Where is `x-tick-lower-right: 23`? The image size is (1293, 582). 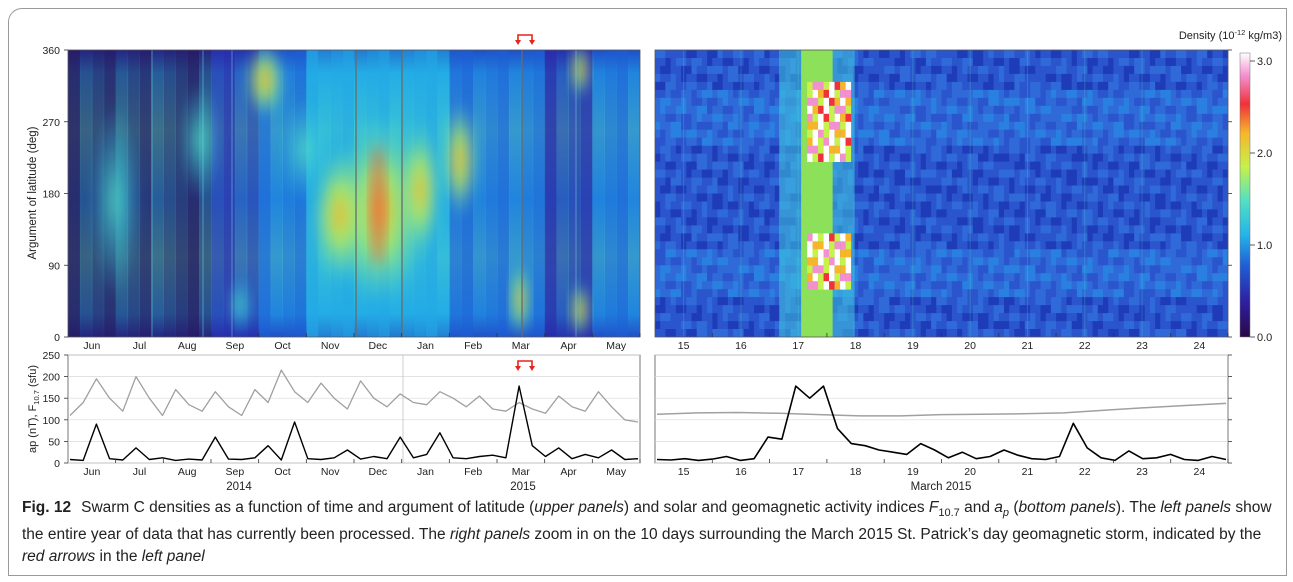
x-tick-lower-right: 23 is located at coordinates (1142, 472).